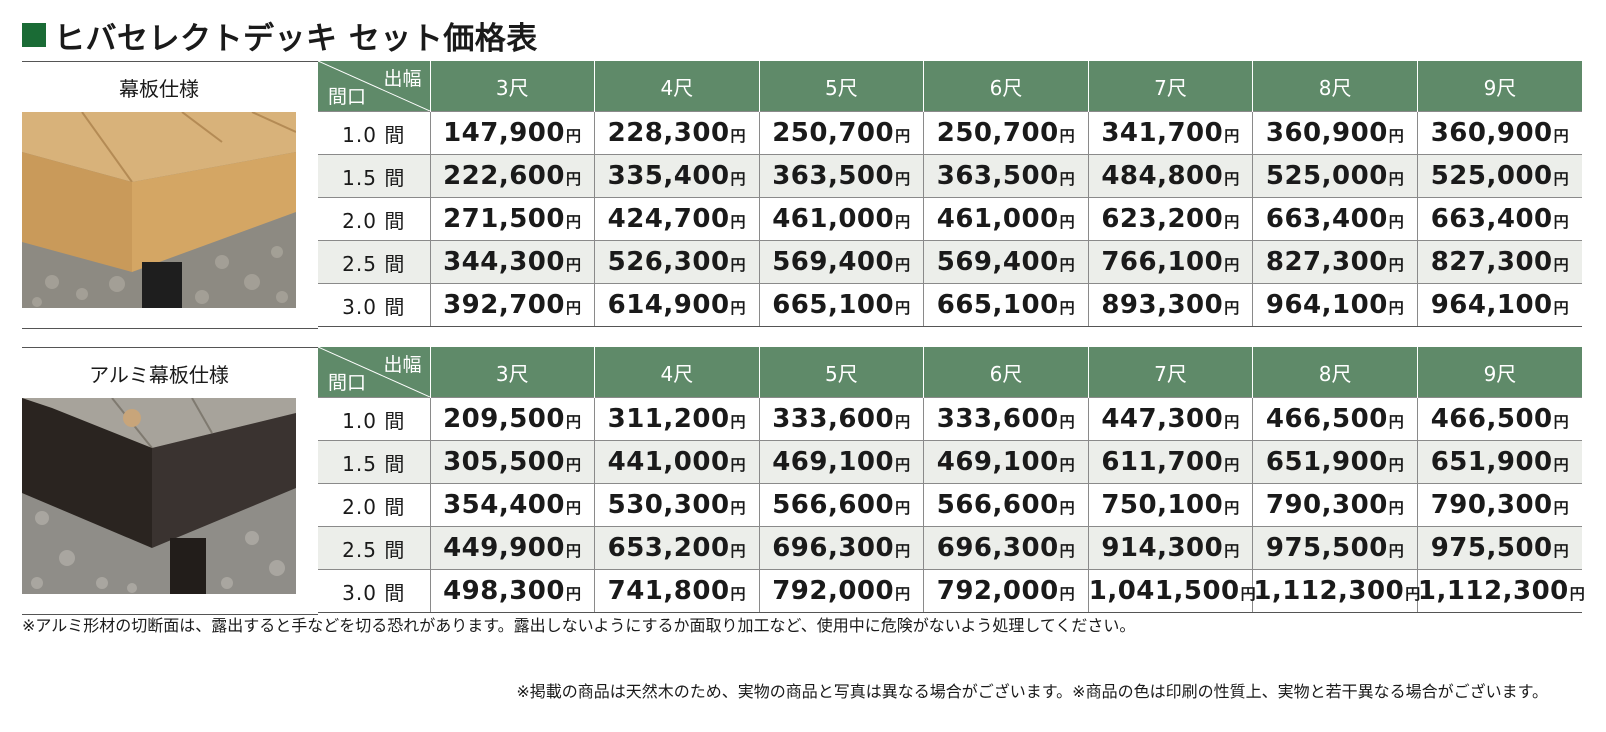 The image size is (1606, 732). Describe the element at coordinates (512, 462) in the screenshot. I see `price-cell: 305,500円` at that location.